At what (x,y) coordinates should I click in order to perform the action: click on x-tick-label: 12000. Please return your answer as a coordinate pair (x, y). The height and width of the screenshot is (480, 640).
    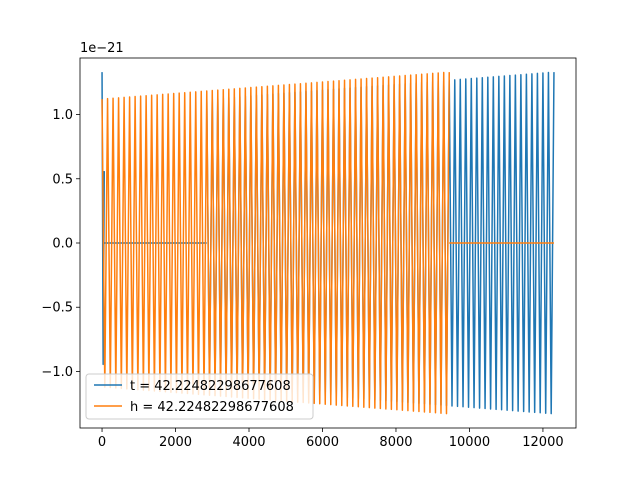
    Looking at the image, I should click on (542, 442).